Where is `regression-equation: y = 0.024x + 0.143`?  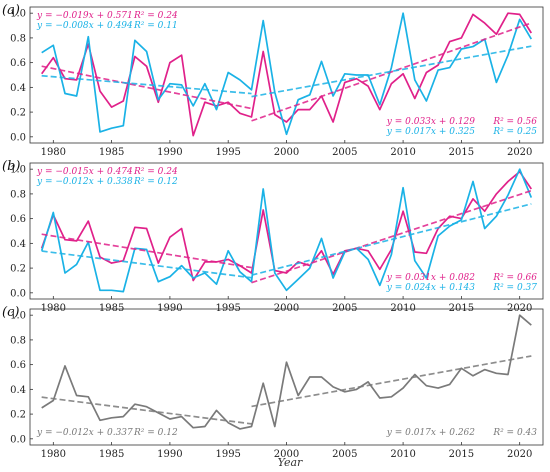 regression-equation: y = 0.024x + 0.143 is located at coordinates (430, 288).